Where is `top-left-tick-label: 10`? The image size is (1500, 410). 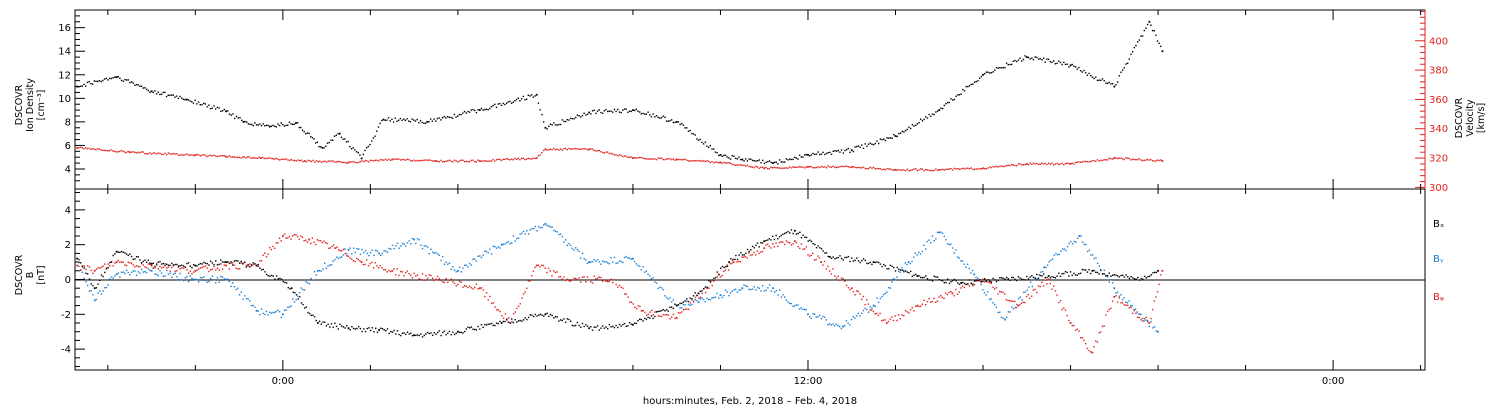 top-left-tick-label: 10 is located at coordinates (64, 99).